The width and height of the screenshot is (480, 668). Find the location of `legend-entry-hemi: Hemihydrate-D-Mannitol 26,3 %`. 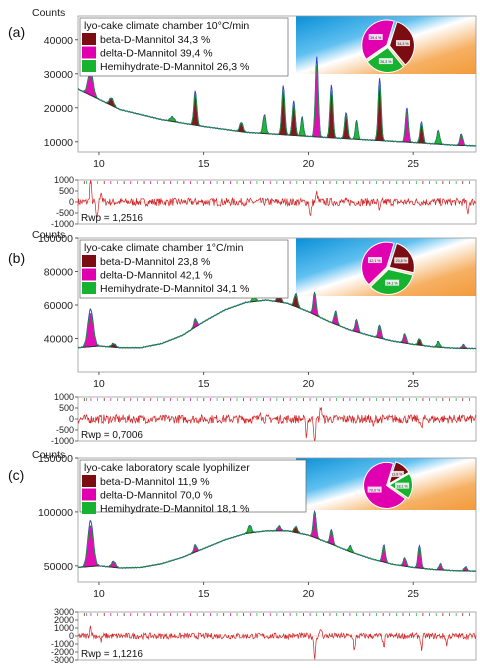

legend-entry-hemi: Hemihydrate-D-Mannitol 26,3 % is located at coordinates (174, 67).